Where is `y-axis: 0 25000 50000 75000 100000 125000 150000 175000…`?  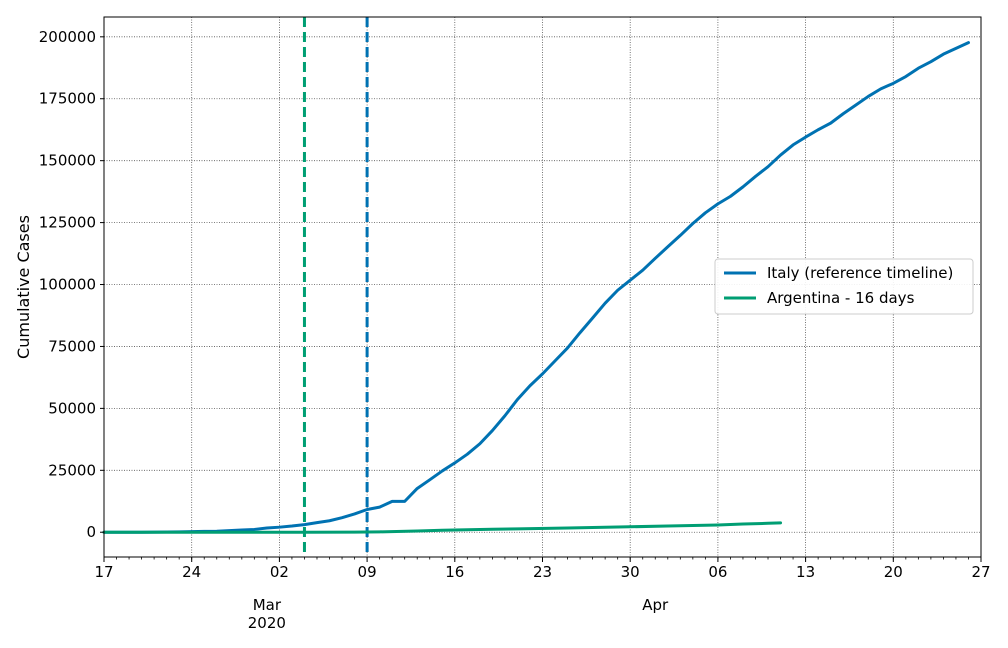
y-axis: 0 25000 50000 75000 100000 125000 150000 175000… is located at coordinates (71, 284).